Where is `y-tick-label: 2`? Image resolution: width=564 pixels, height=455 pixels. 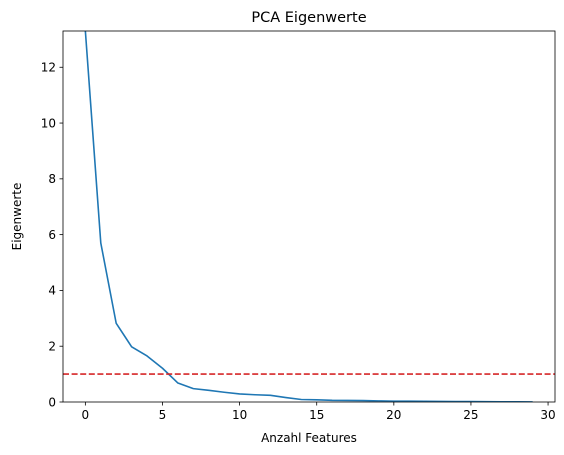 y-tick-label: 2 is located at coordinates (52, 347).